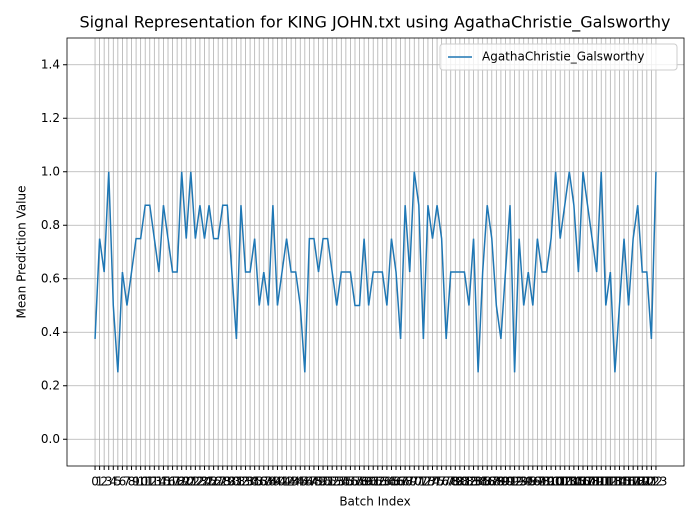 The image size is (700, 525). What do you see at coordinates (227, 482) in the screenshot?
I see `x-tick-label: 29` at bounding box center [227, 482].